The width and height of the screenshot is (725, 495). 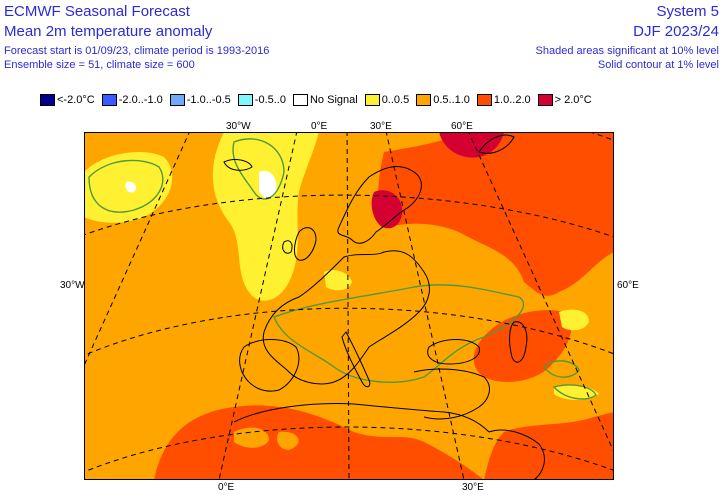 What do you see at coordinates (338, 280) in the screenshot?
I see `anomaly-area-yellow-small` at bounding box center [338, 280].